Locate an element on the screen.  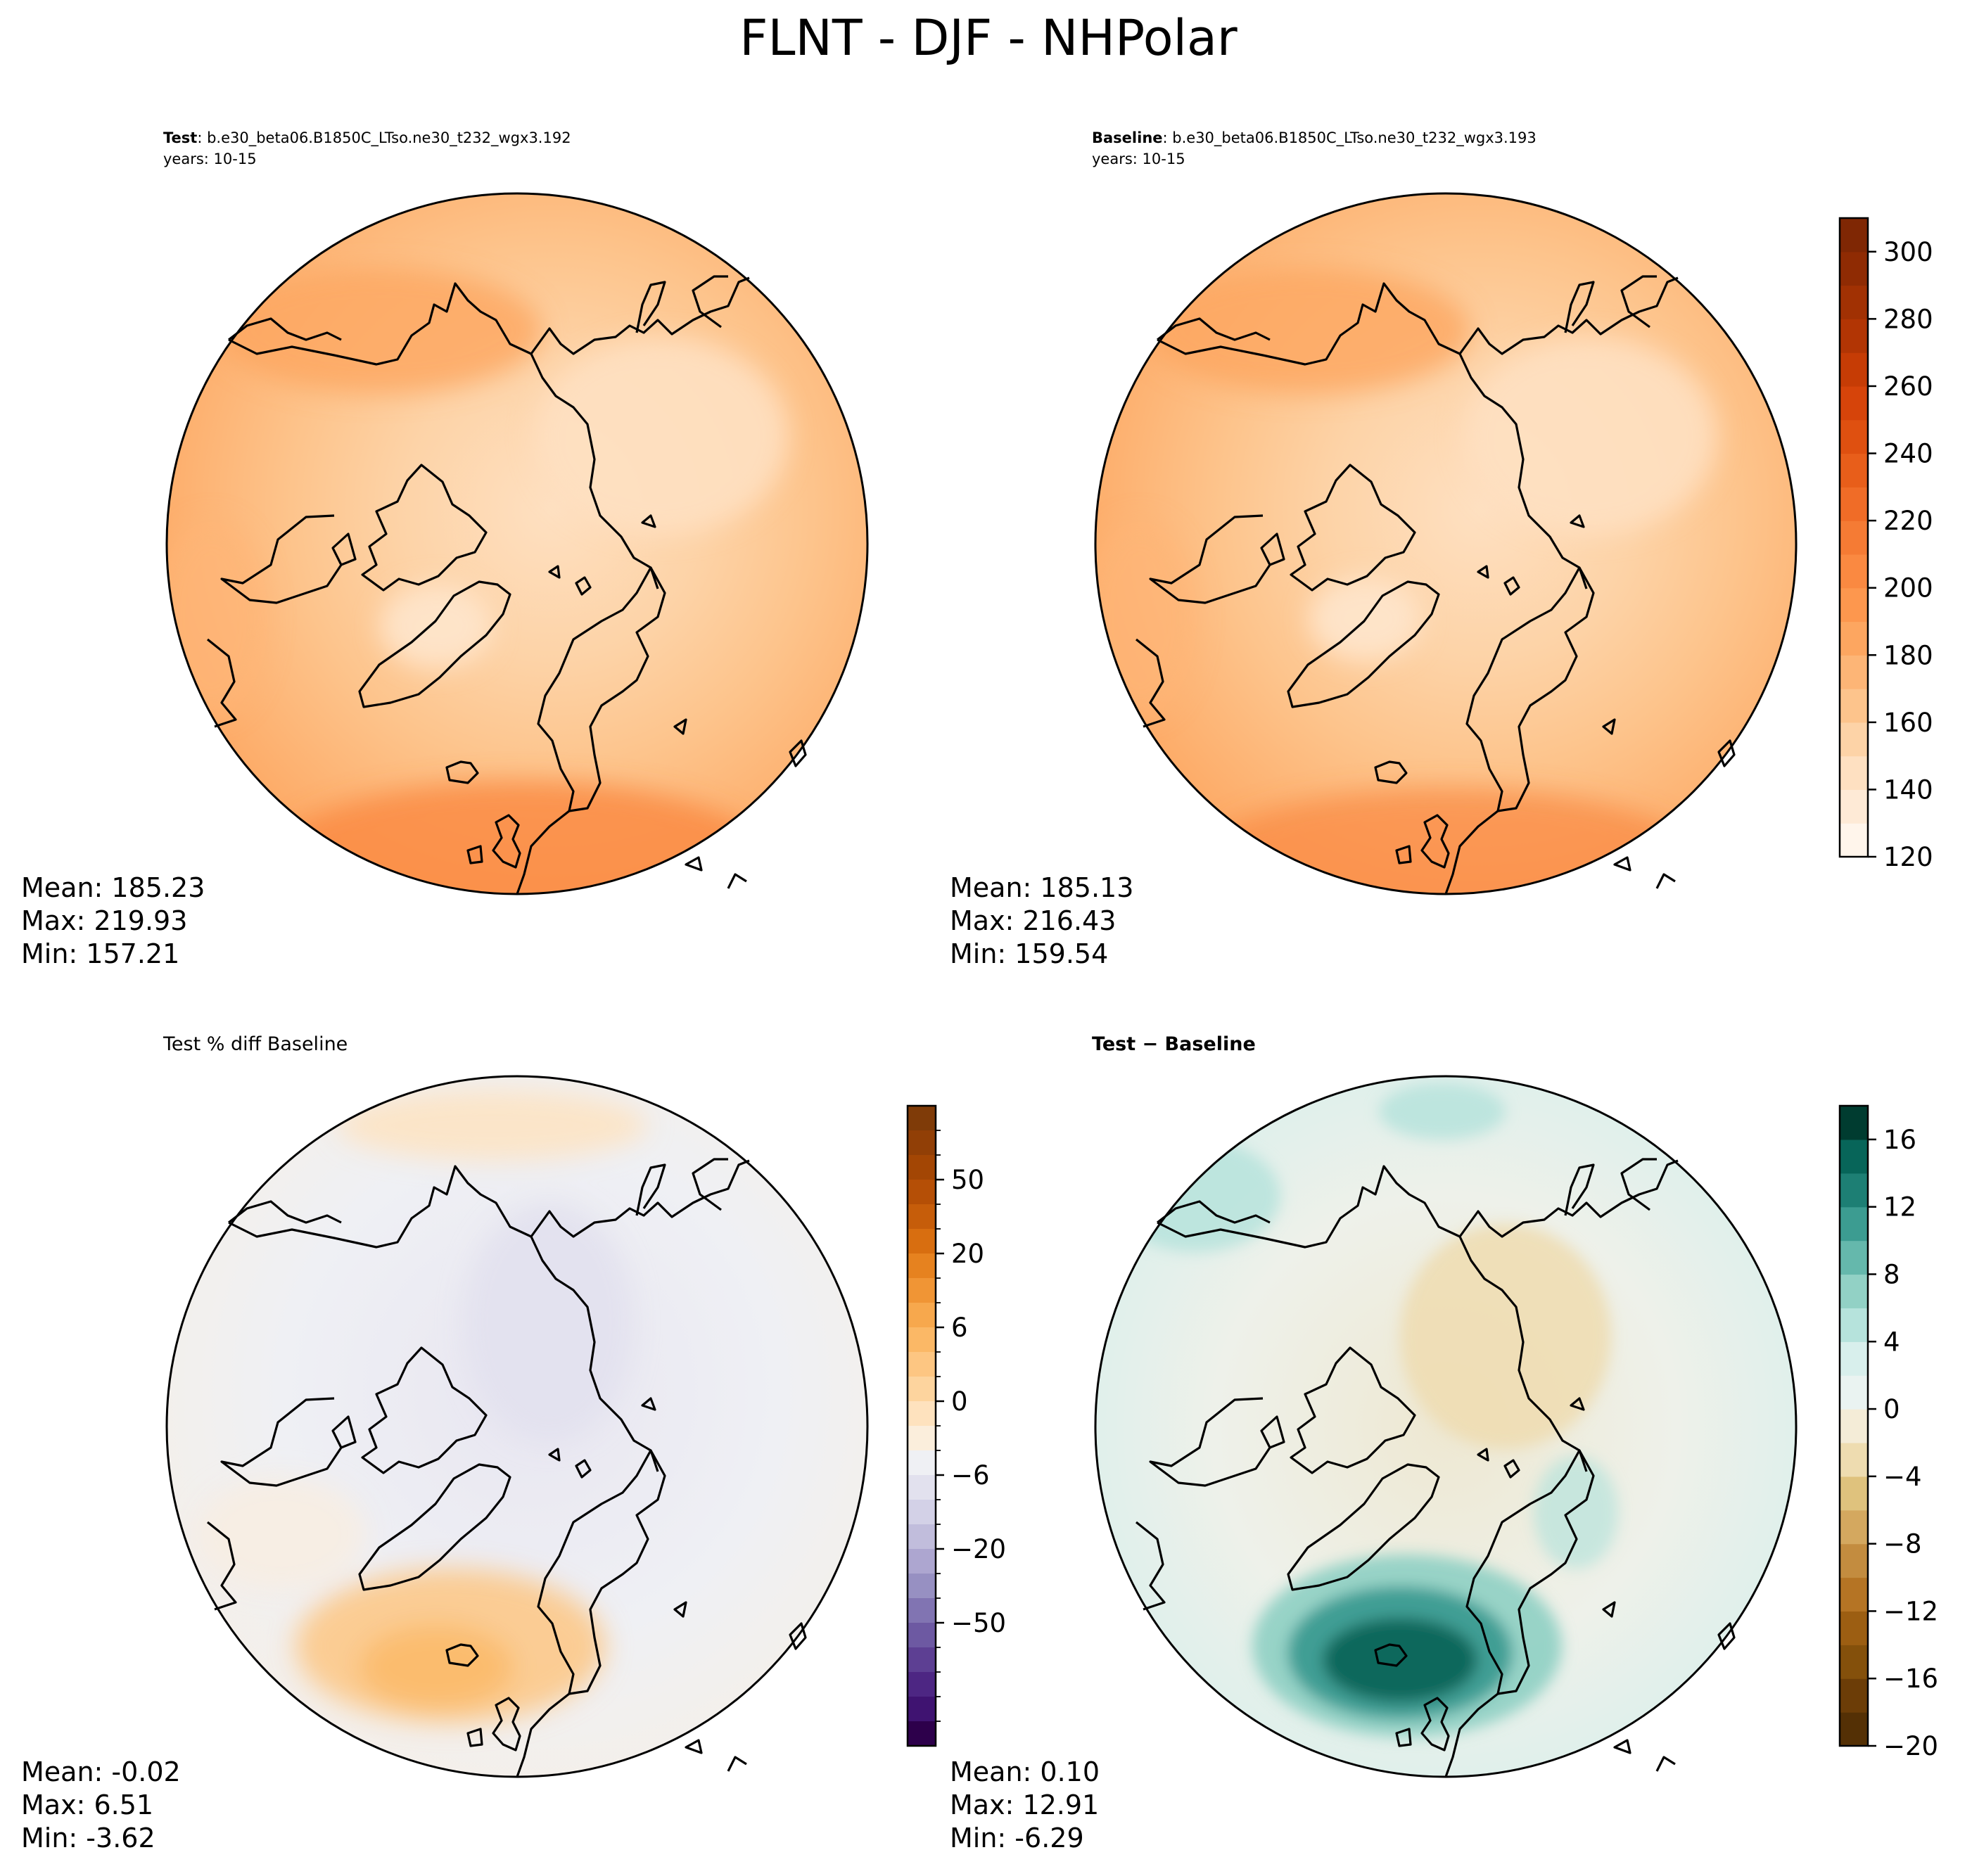
baseline-colorbar-tick-label: 180 is located at coordinates (1908, 655).